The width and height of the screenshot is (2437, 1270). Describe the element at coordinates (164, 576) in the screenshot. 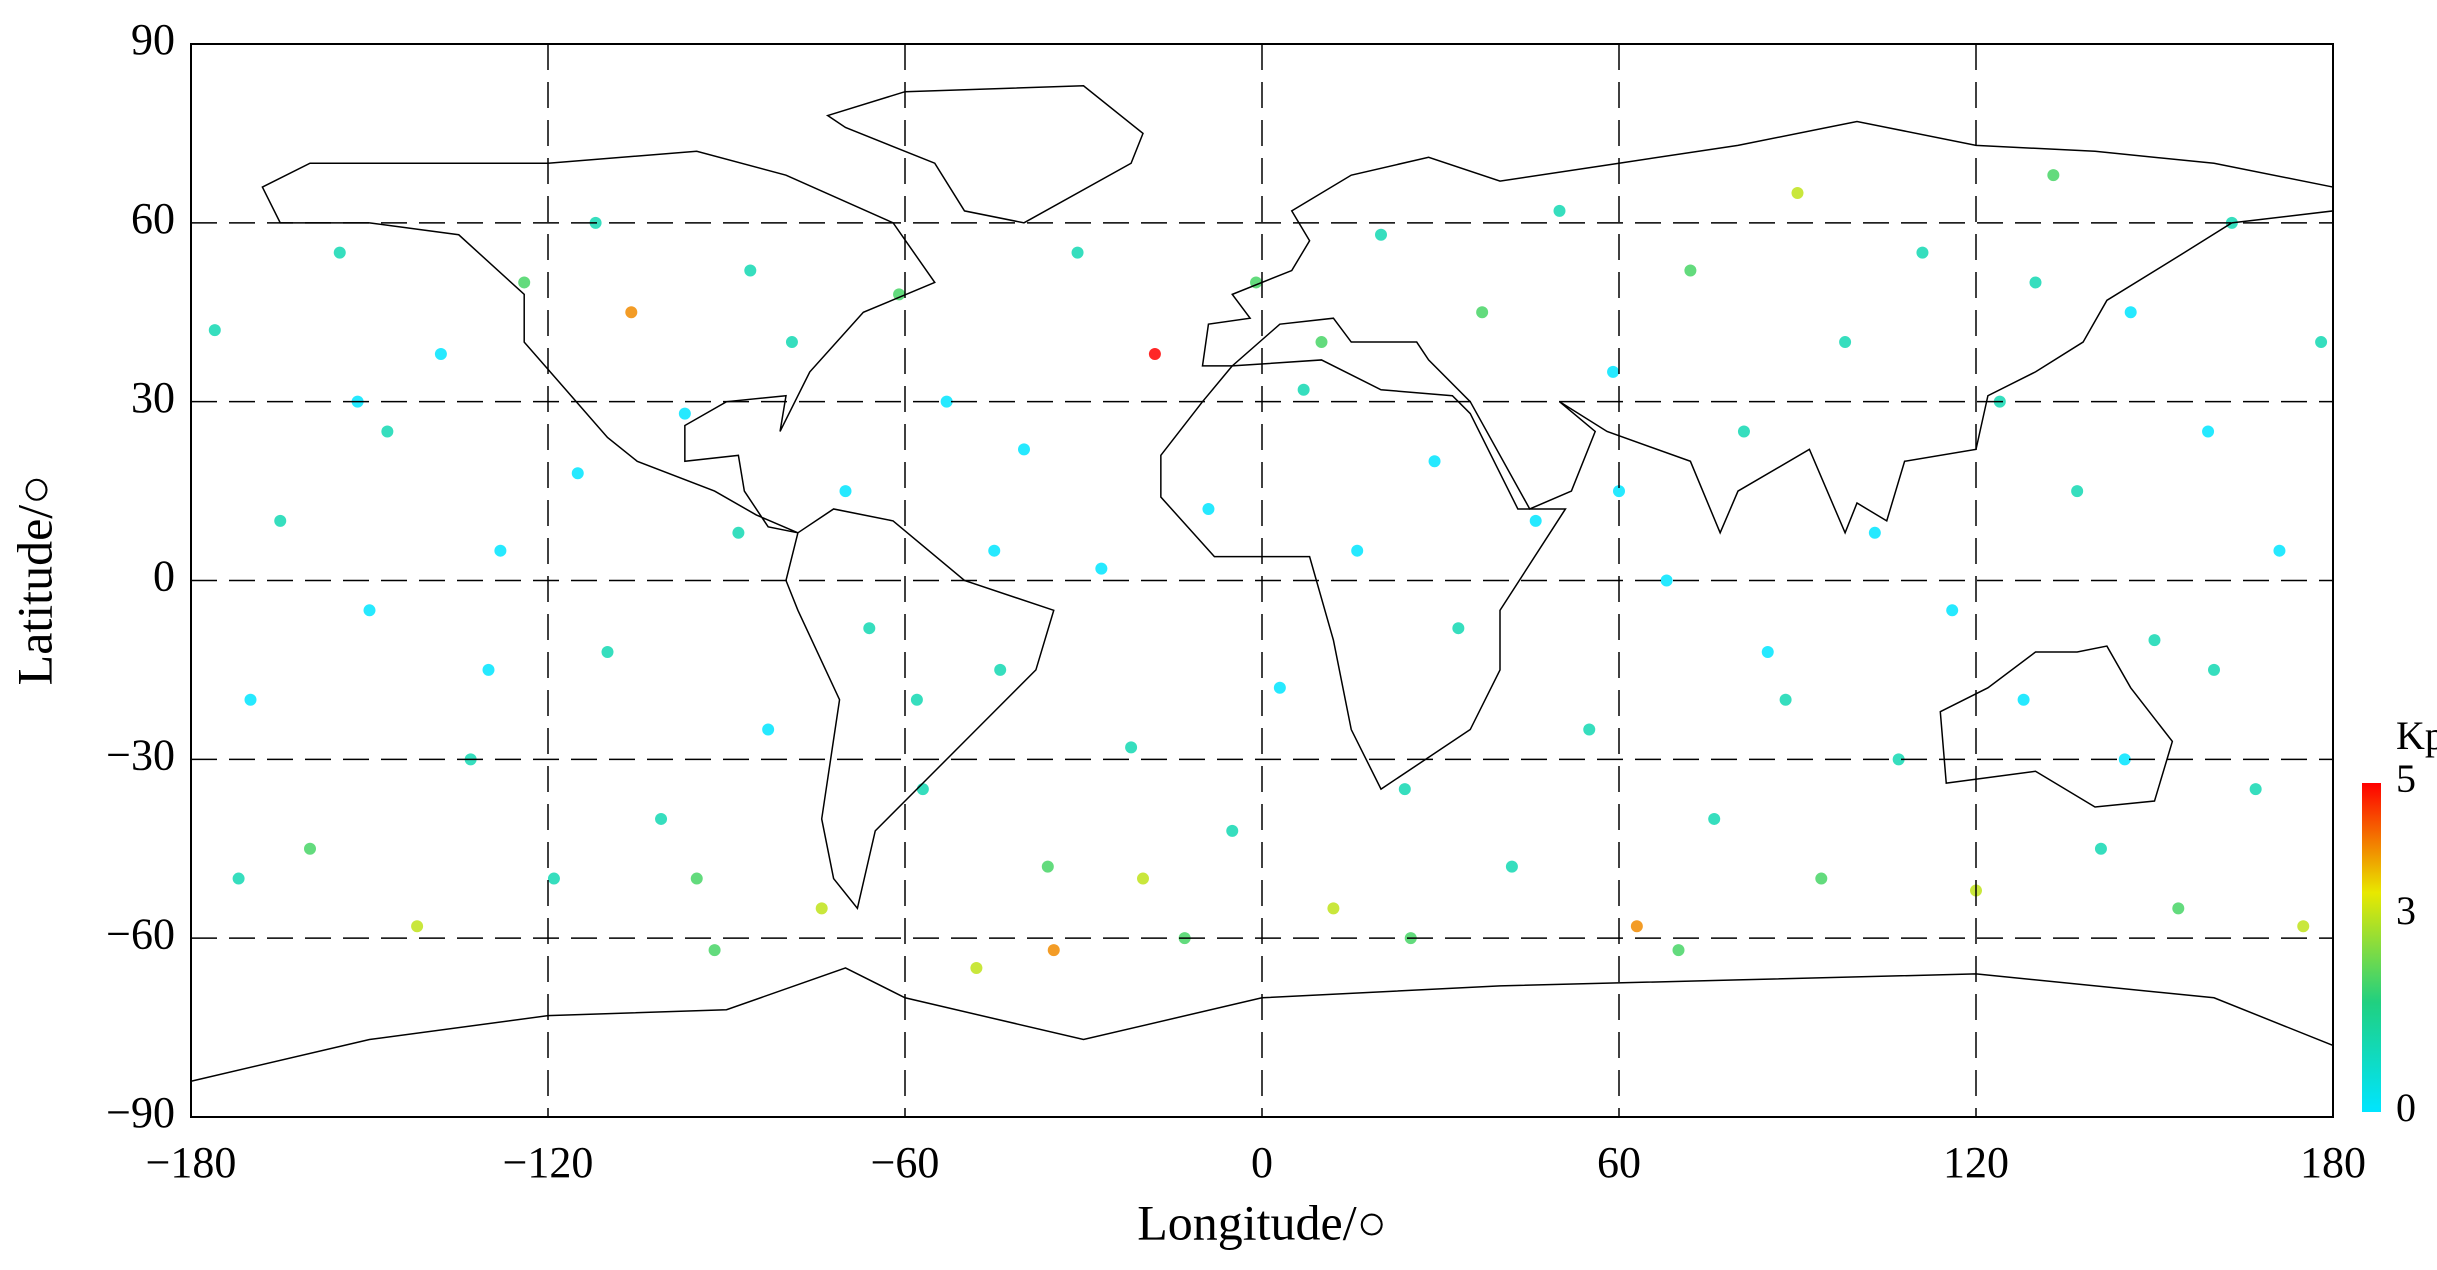

I see `y-tick-label: 0` at that location.